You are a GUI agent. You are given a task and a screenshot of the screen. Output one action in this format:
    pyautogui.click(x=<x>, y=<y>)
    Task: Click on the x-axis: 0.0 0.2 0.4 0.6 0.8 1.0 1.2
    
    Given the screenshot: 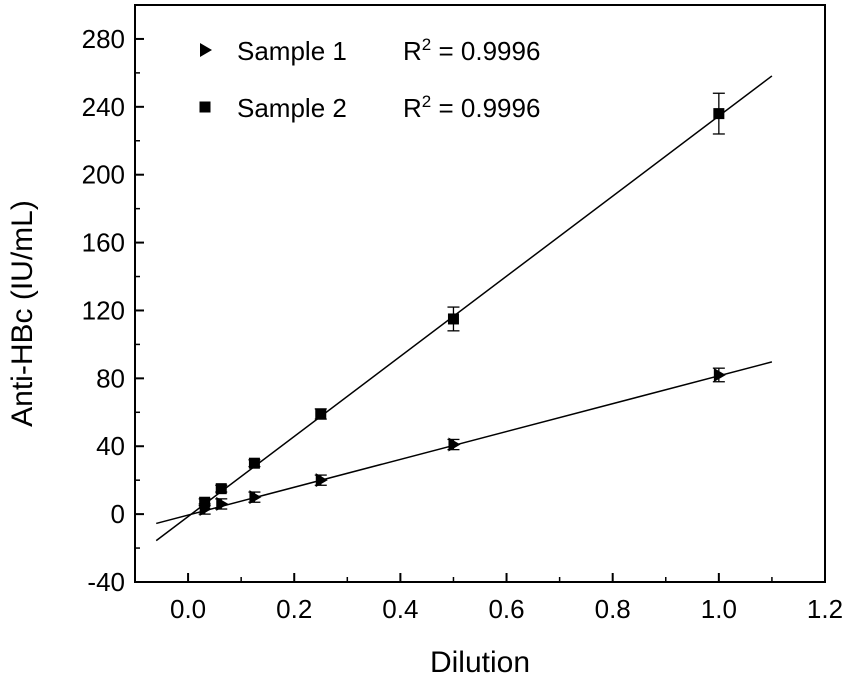 What is the action you would take?
    pyautogui.click(x=488, y=598)
    